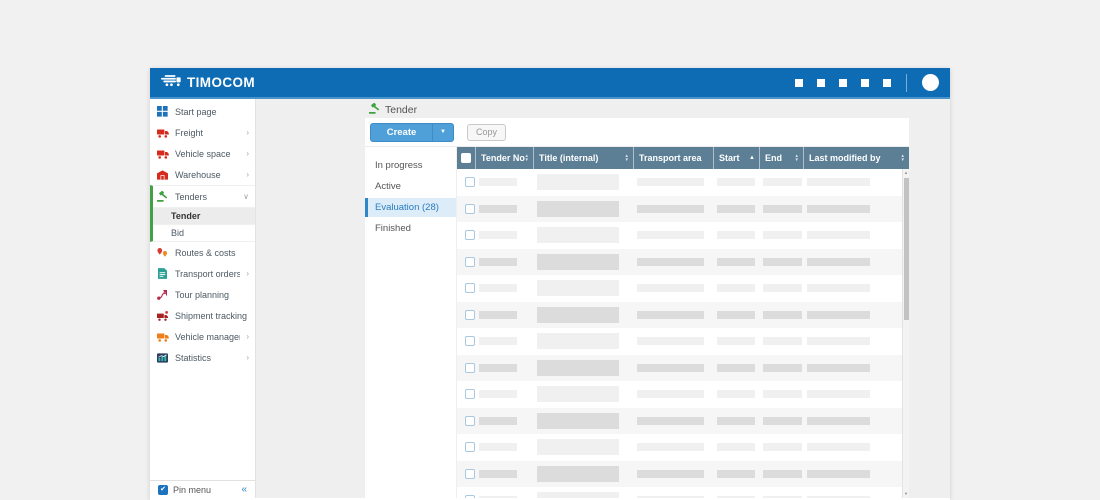 Image resolution: width=1100 pixels, height=500 pixels. I want to click on column-header-last-modified-by: Last modified by ▲ ▼, so click(856, 158).